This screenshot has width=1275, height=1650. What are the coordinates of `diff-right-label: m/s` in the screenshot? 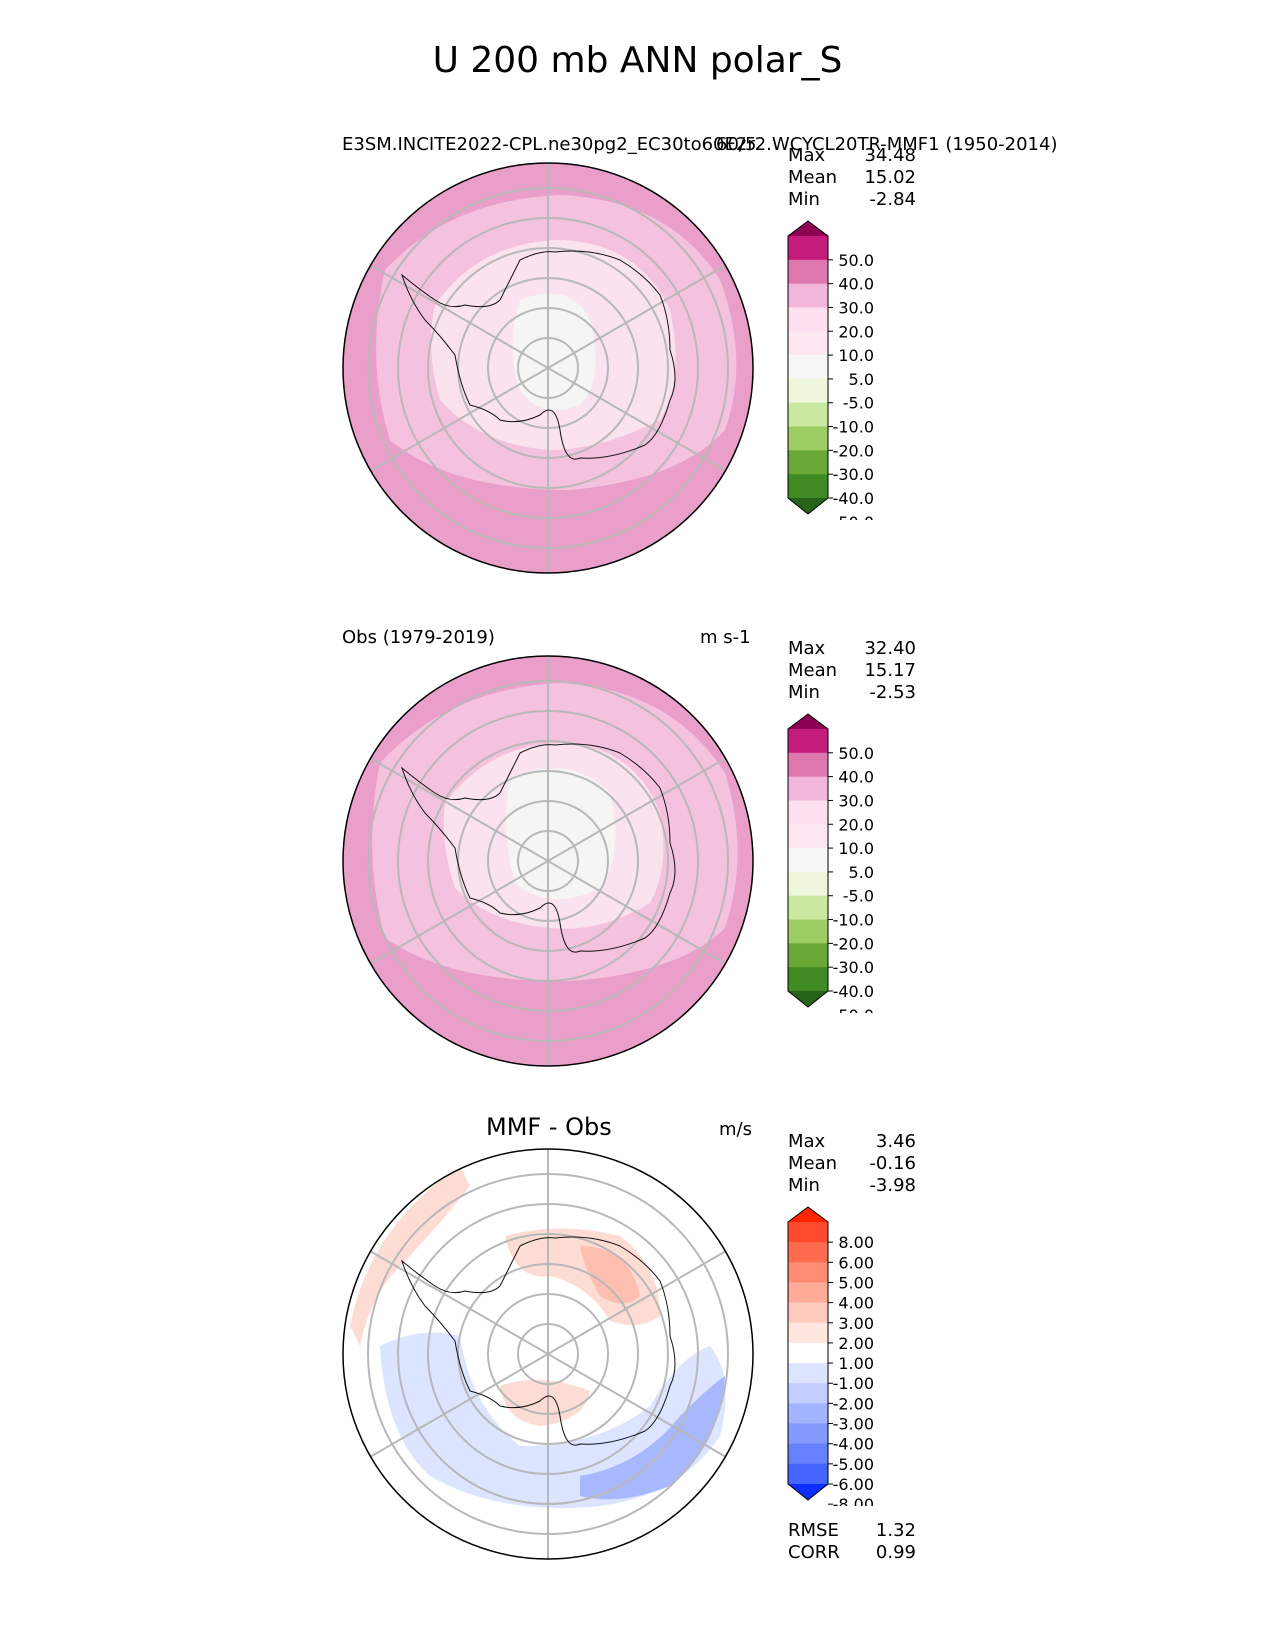 It's located at (735, 1129).